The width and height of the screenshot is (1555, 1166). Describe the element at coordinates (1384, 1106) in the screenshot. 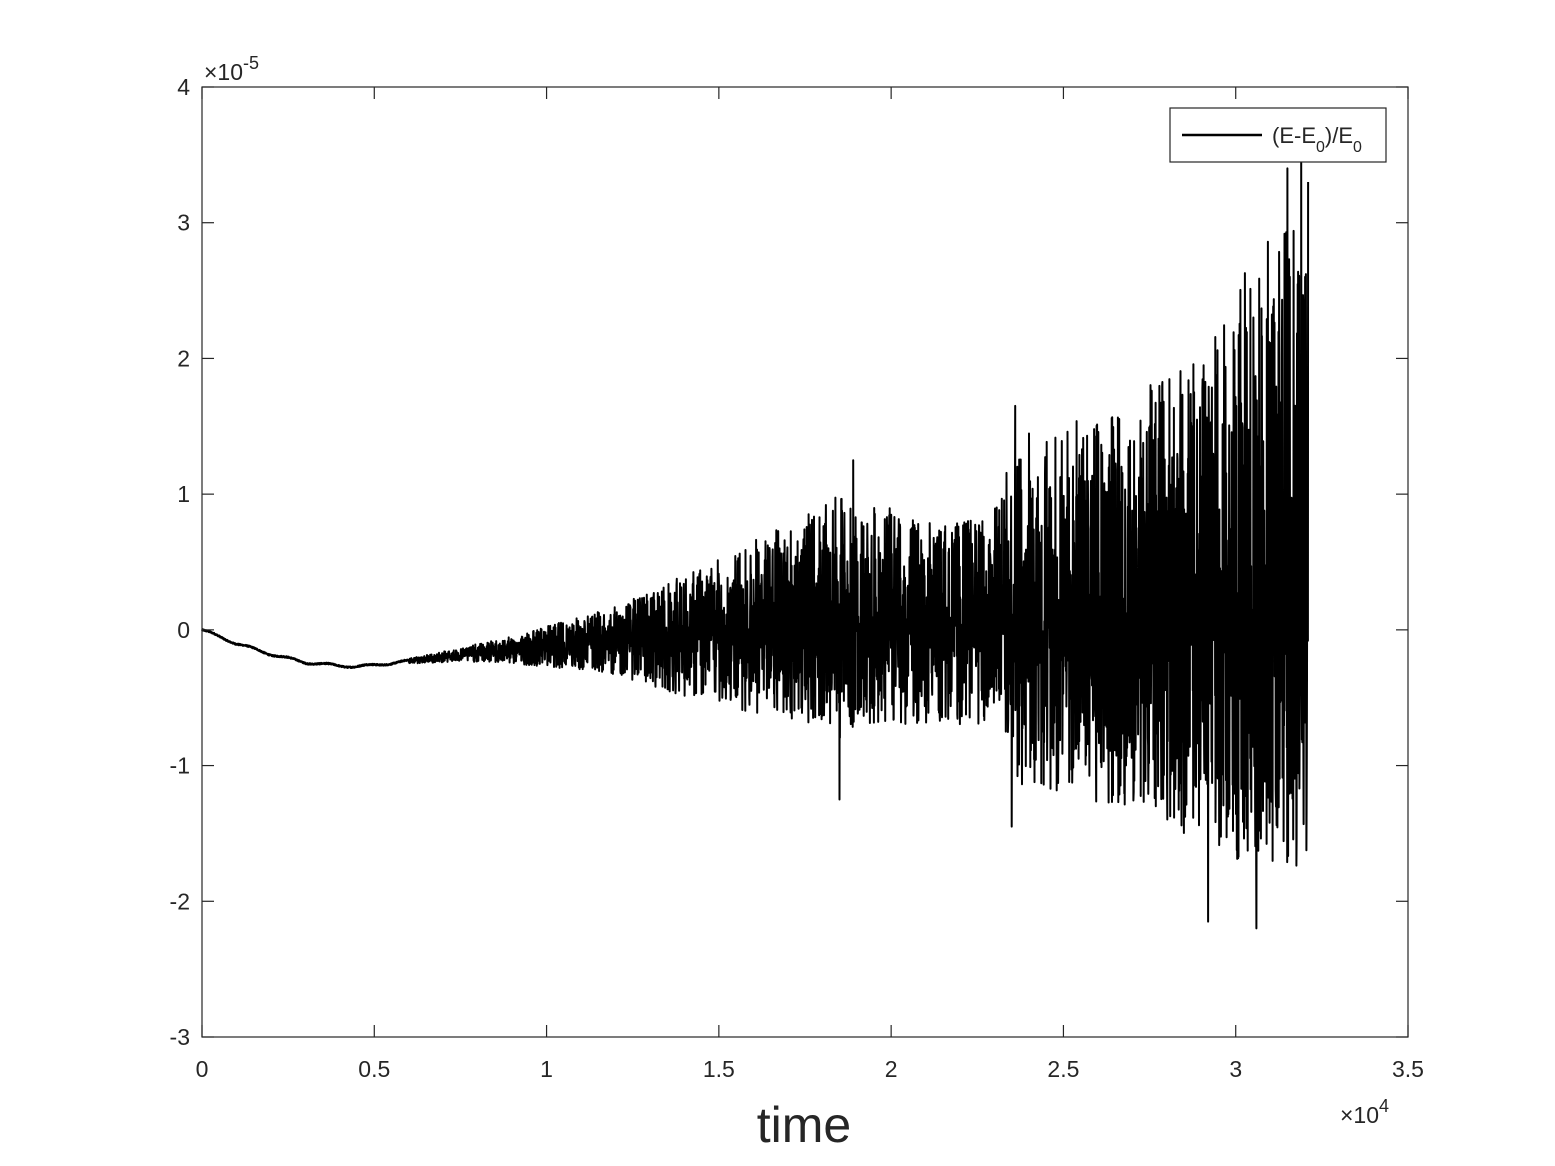

I see `x-multiplier-exponent: 4` at that location.